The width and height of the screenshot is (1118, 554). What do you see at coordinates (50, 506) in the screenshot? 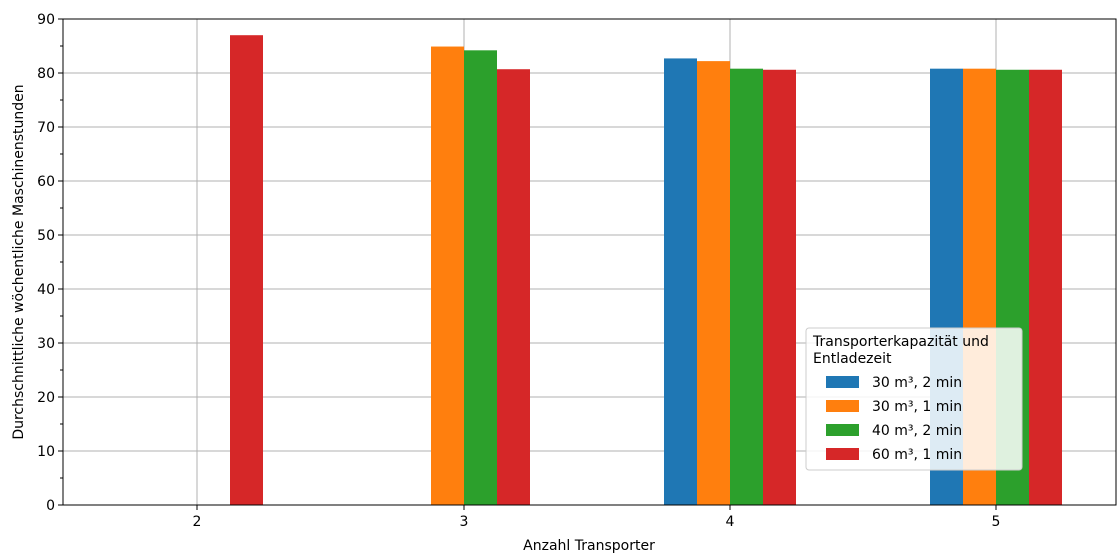
I see `y-tick-label: 0` at bounding box center [50, 506].